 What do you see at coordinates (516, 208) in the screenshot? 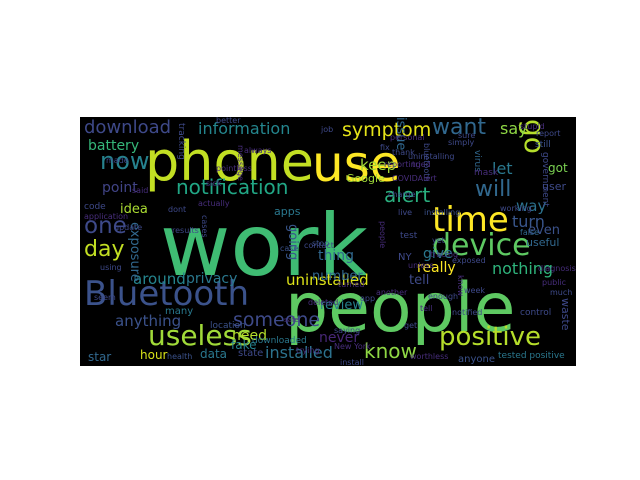
I see `word-working: working` at bounding box center [516, 208].